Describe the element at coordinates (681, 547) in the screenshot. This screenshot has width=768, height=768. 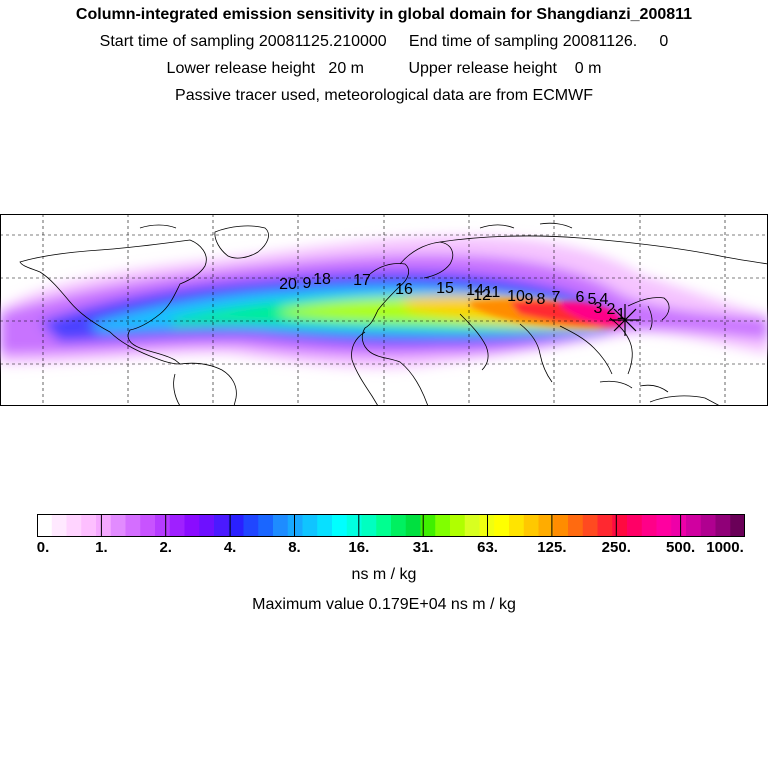
I see `colorbar-tick-label: 500.` at that location.